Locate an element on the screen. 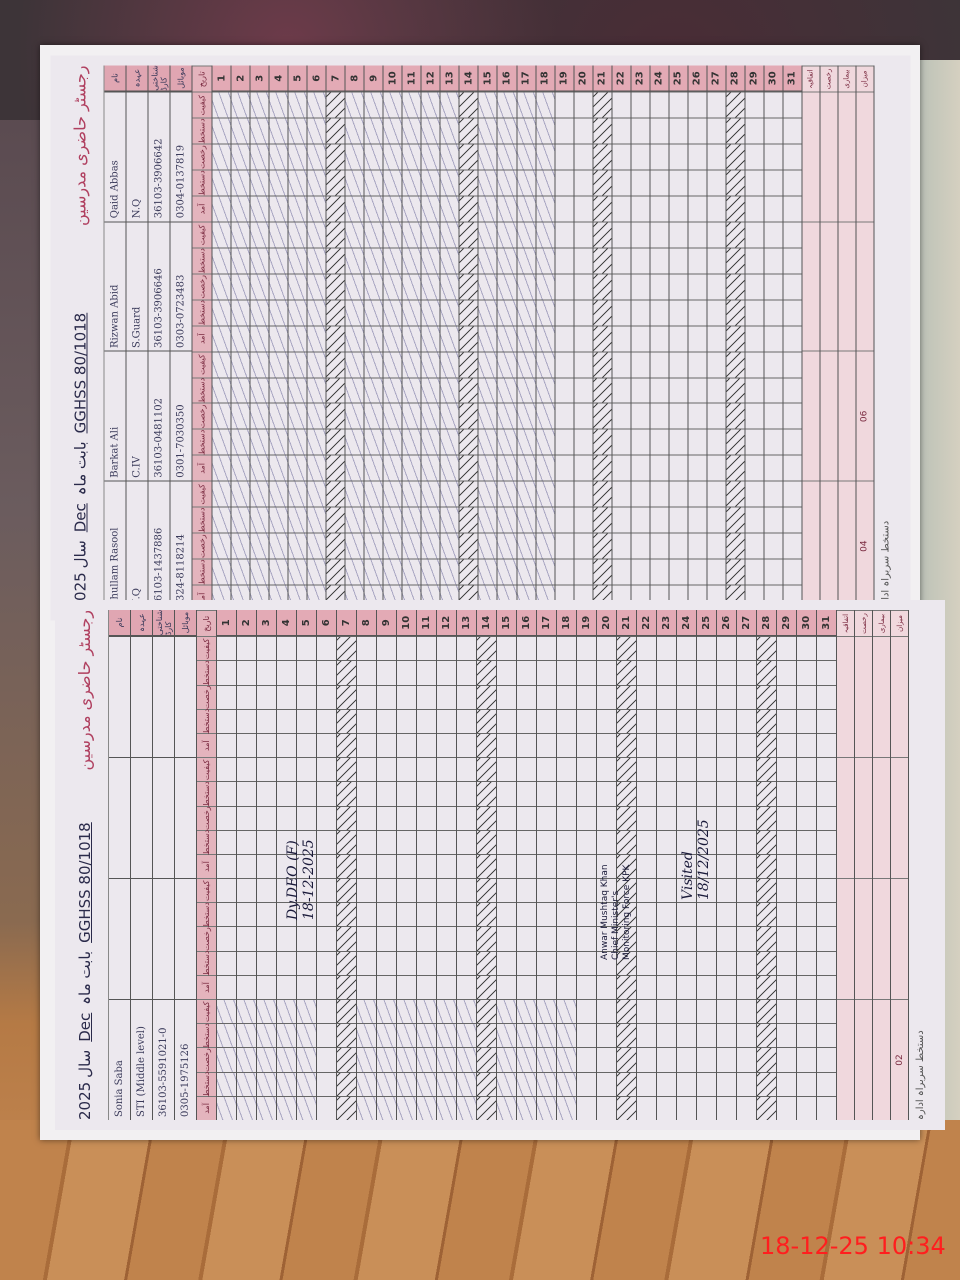 Image resolution: width=960 pixels, height=1280 pixels. day-number: 28 is located at coordinates (734, 78).